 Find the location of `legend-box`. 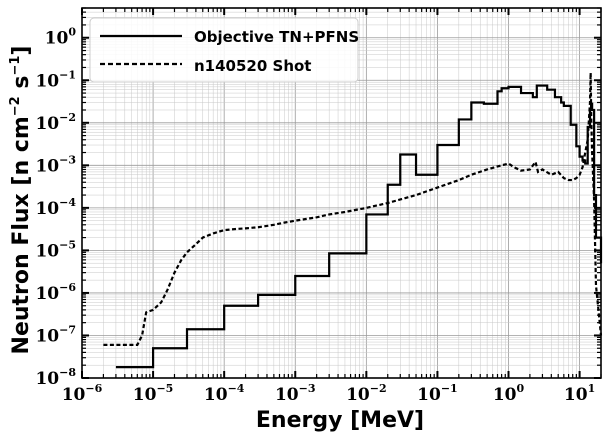

legend-box is located at coordinates (224, 50).